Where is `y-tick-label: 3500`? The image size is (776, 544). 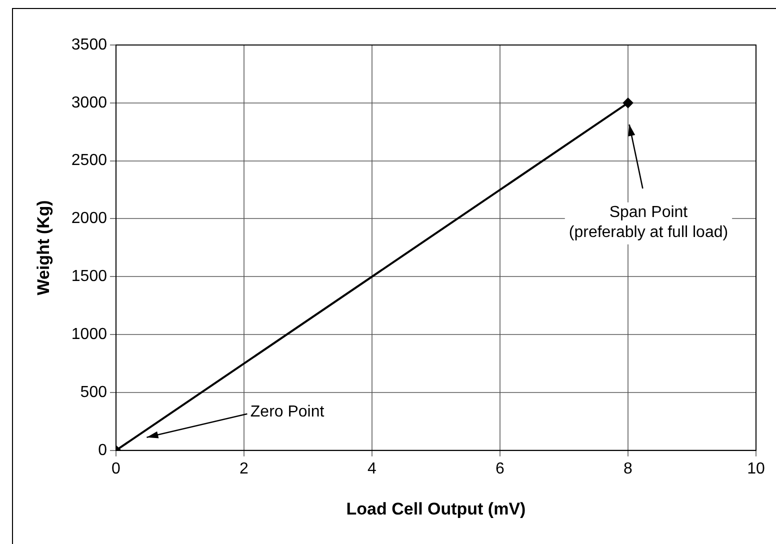 y-tick-label: 3500 is located at coordinates (89, 45).